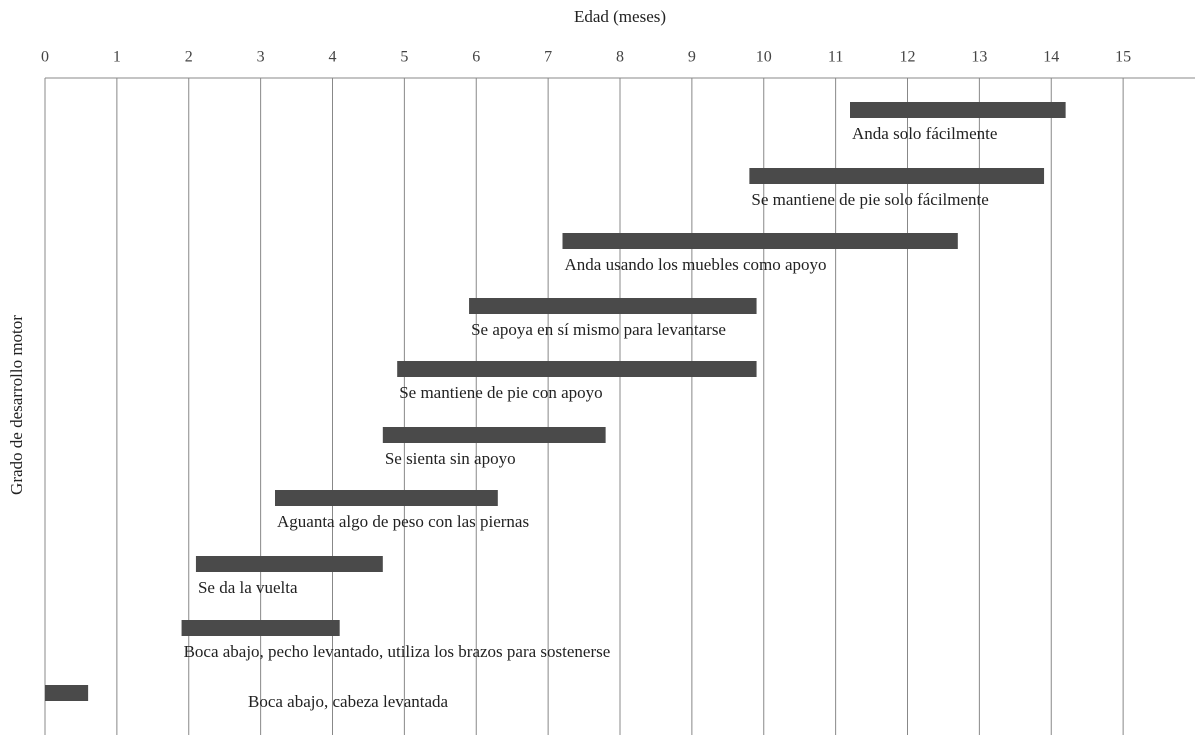 This screenshot has height=735, width=1195. What do you see at coordinates (476, 57) in the screenshot?
I see `x-tick-label: 6` at bounding box center [476, 57].